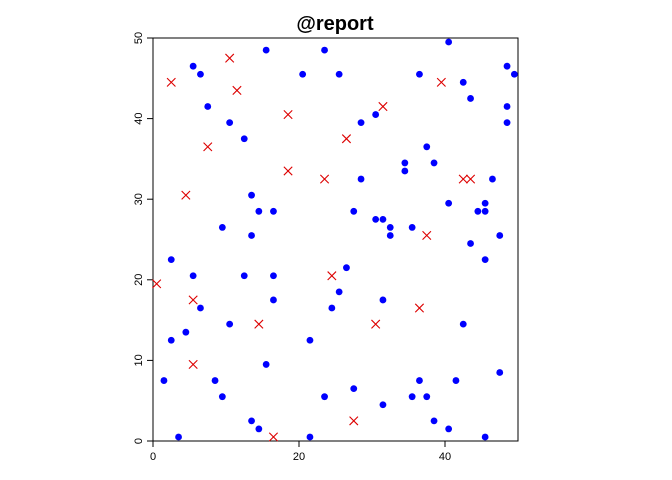  I want to click on y-tick-label: 50, so click(139, 38).